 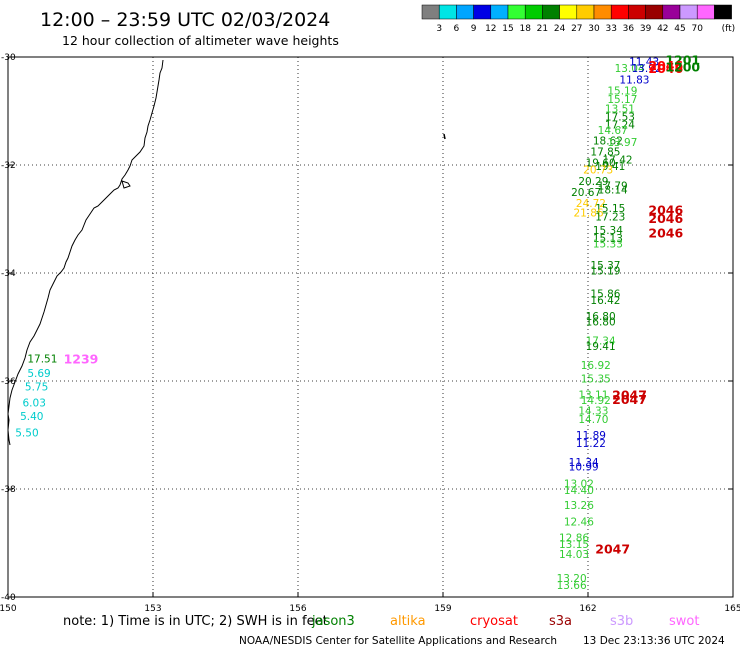 I want to click on color-scale-legend: 3 6 9 12 15 18 21 24 27 30 33 36 39 42 45 70 (ft), so click(x=578, y=19).